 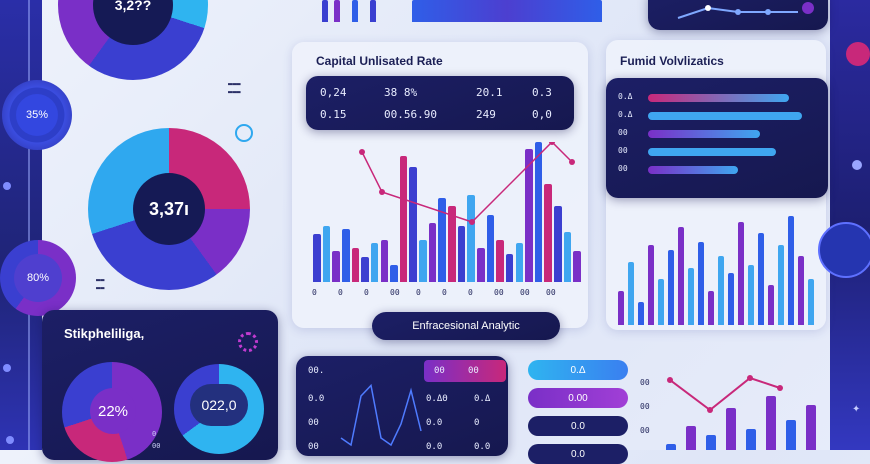 I want to click on analytics-button: Enfracesional Analytic, so click(x=466, y=326).